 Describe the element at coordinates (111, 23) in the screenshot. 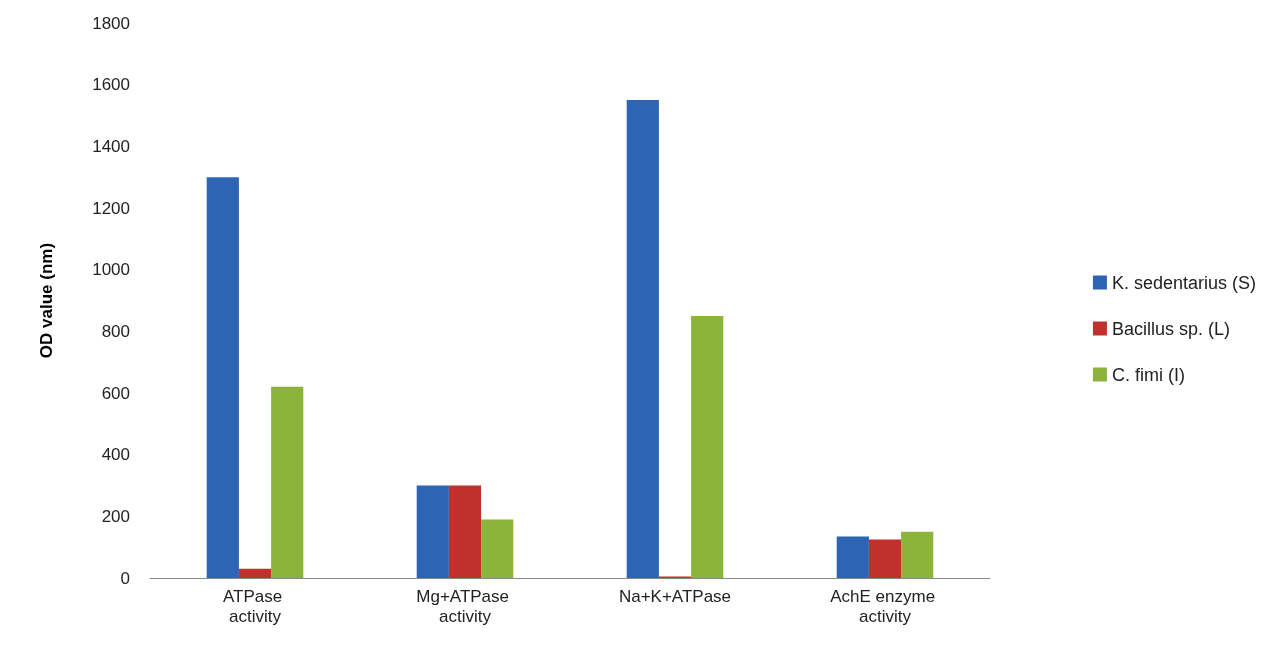

I see `y-tick-label: 1800` at that location.